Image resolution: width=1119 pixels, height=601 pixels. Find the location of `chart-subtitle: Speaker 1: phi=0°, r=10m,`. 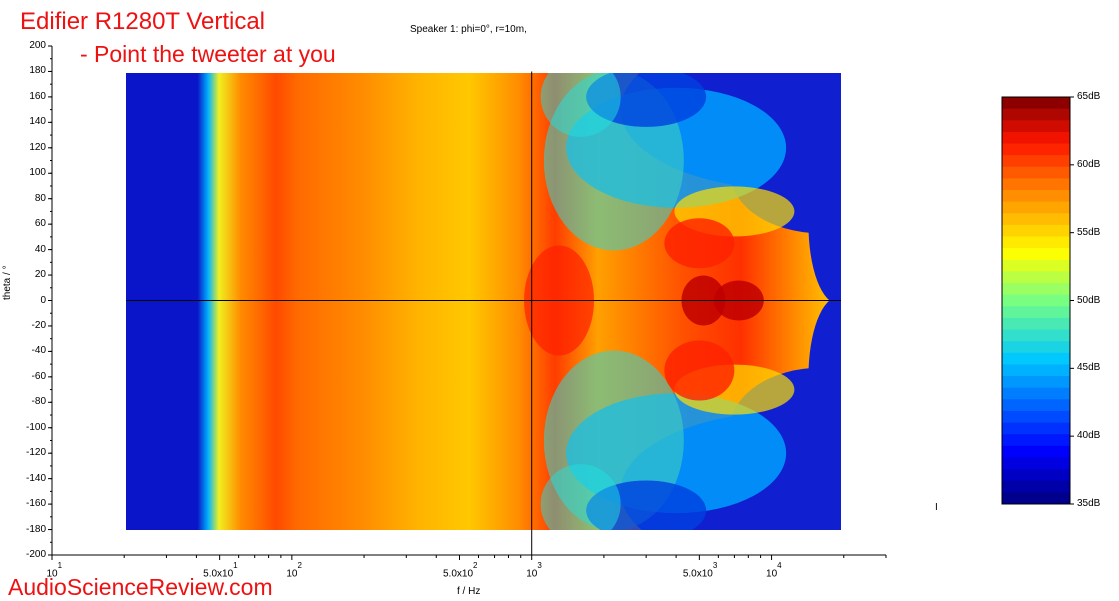

chart-subtitle: Speaker 1: phi=0°, r=10m, is located at coordinates (468, 29).